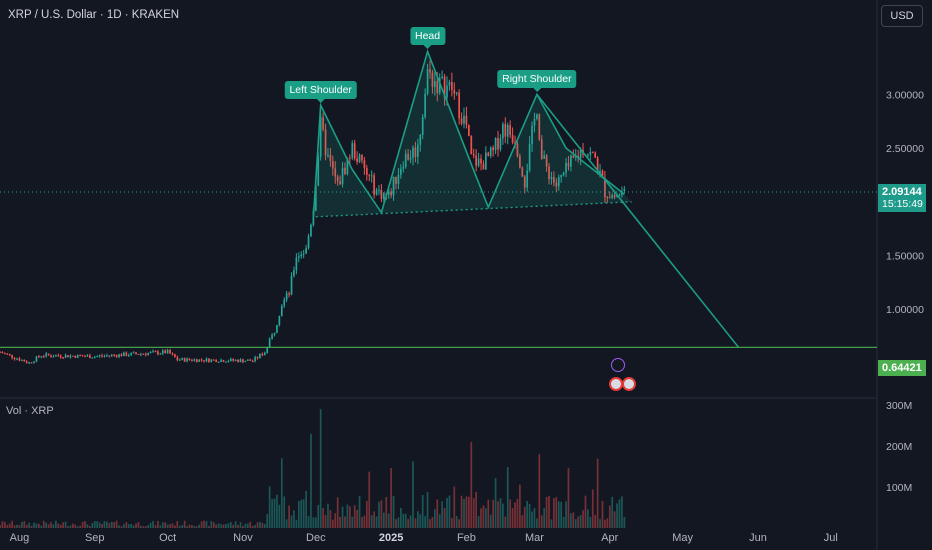  I want to click on lightning-event-icon, so click(618, 365).